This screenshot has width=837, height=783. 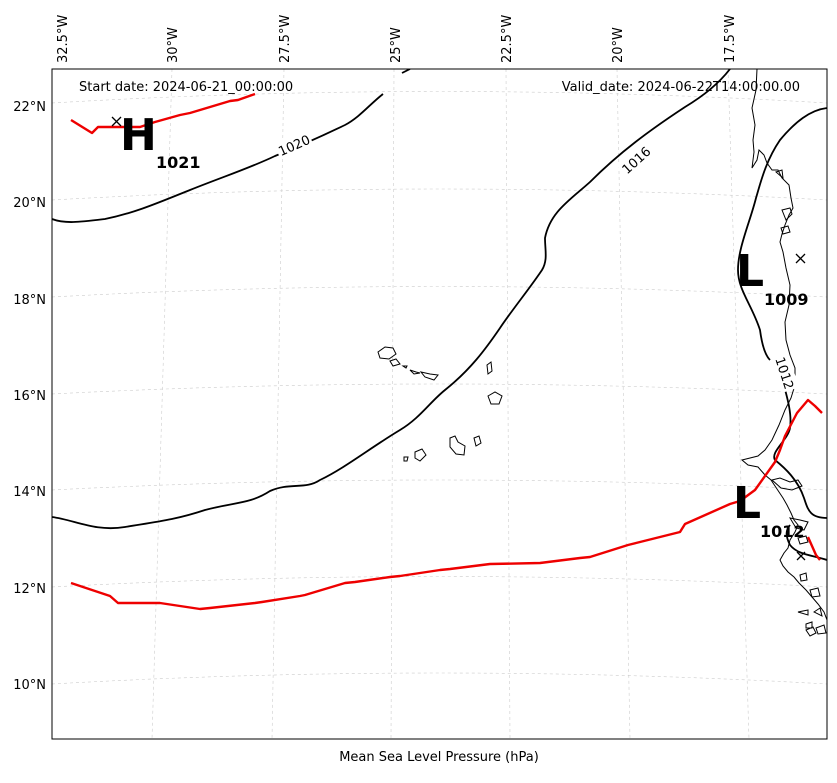 I want to click on gridline-lat-16n, so click(x=439, y=389).